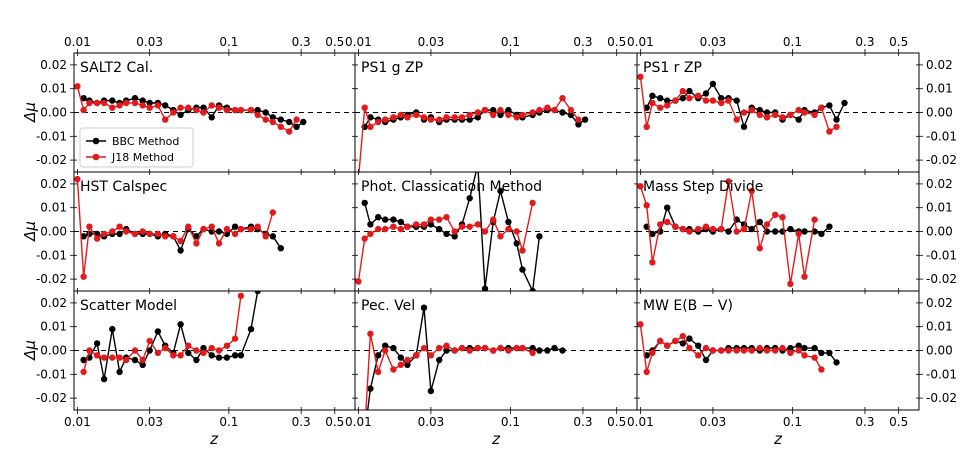  I want to click on left-y-tick-label: 0.01, so click(53, 327).